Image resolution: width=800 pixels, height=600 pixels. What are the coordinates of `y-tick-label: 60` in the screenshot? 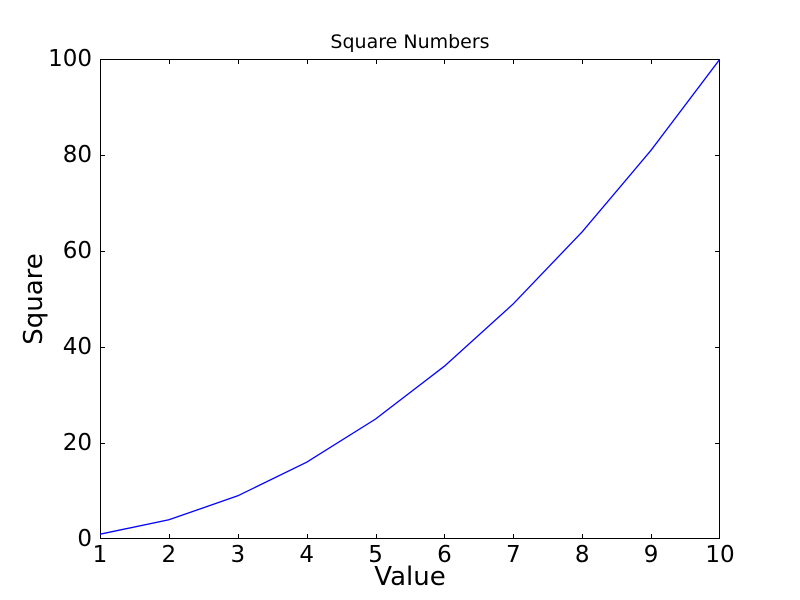 It's located at (77, 251).